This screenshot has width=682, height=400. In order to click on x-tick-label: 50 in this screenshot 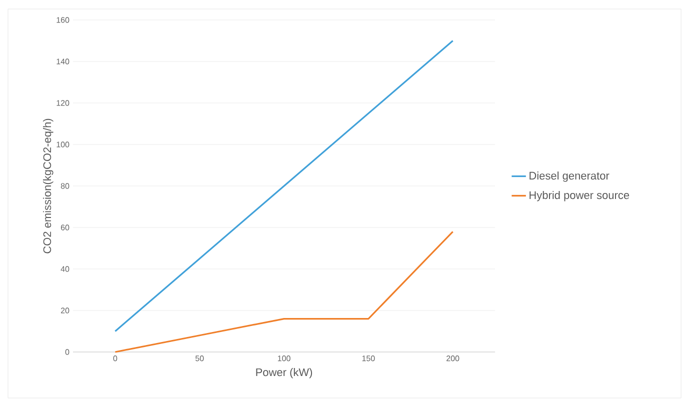, I will do `click(199, 359)`.